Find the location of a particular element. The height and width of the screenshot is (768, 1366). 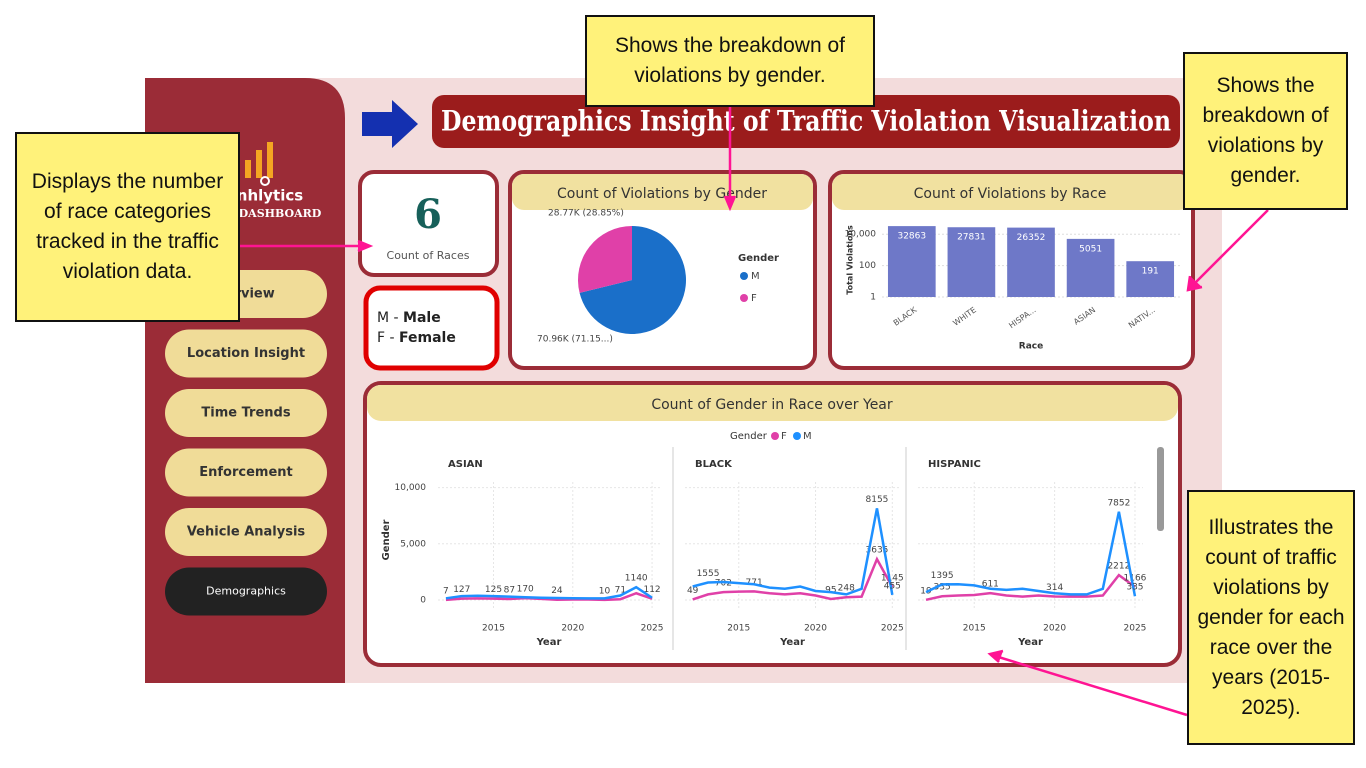

y-tick-label: 5,000 is located at coordinates (413, 544).